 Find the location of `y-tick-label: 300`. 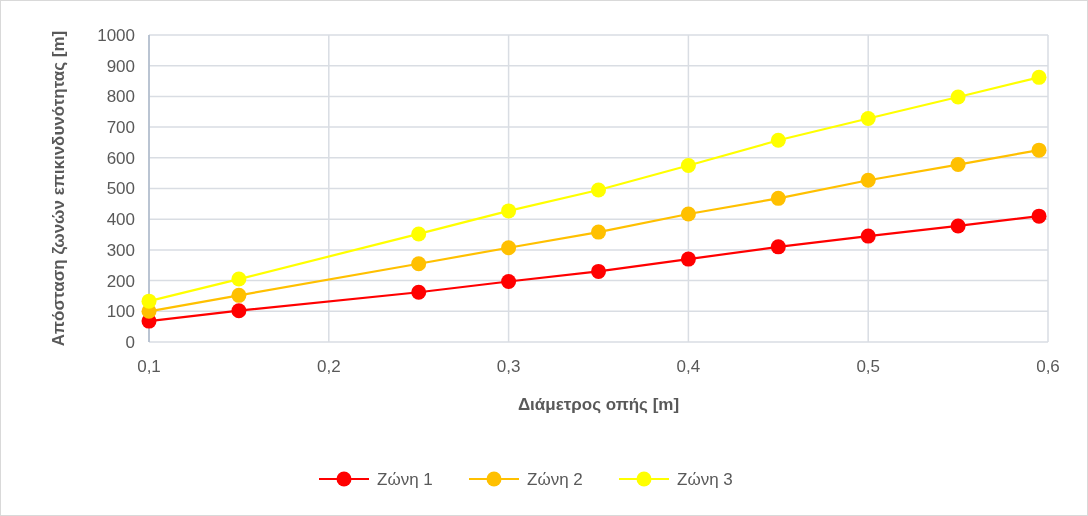

y-tick-label: 300 is located at coordinates (120, 250).